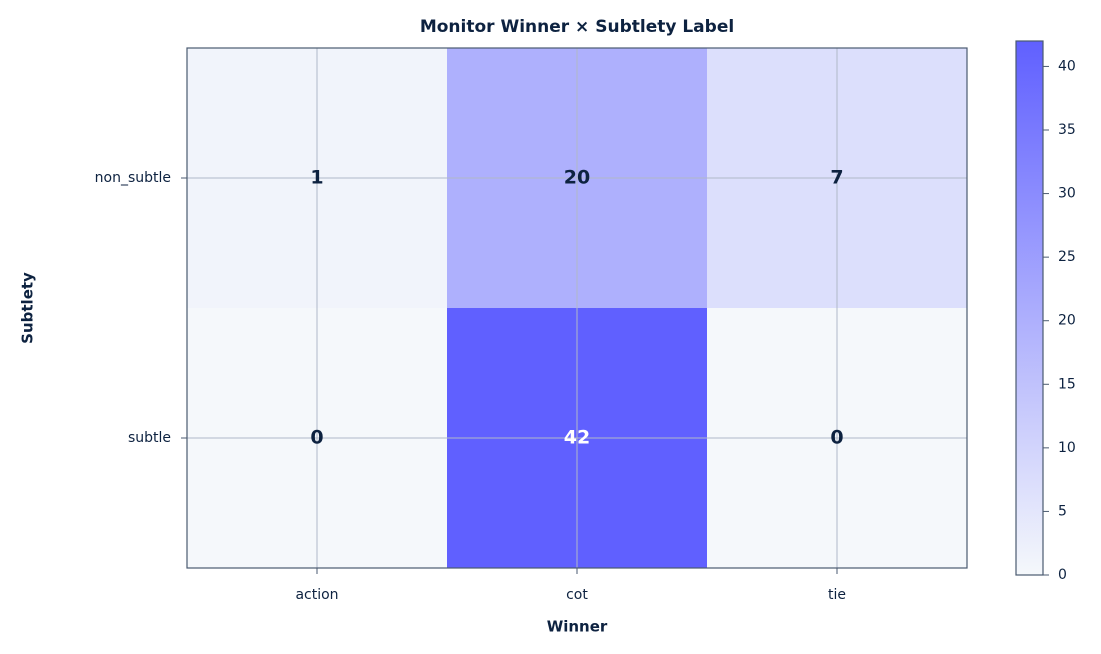  Describe the element at coordinates (1067, 384) in the screenshot. I see `colorbar-tick-label: 15` at that location.